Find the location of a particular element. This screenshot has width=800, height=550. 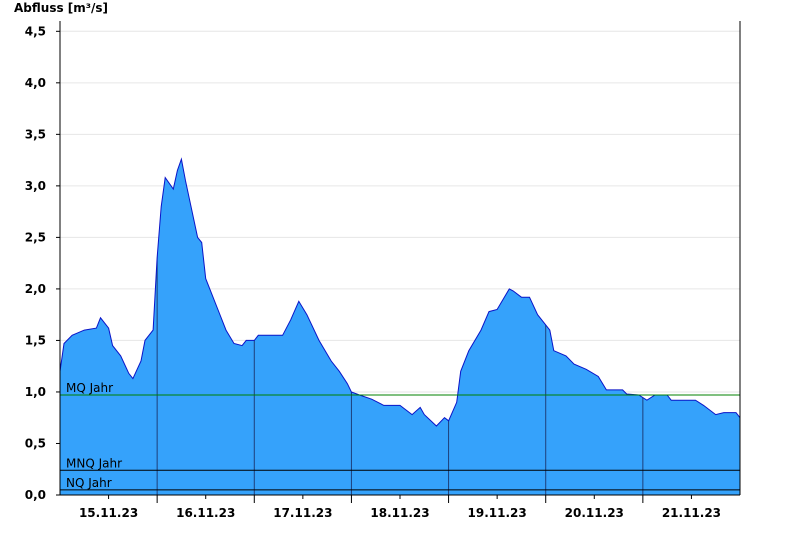

y-axis-label: Abfluss [m³/s] is located at coordinates (61, 8).